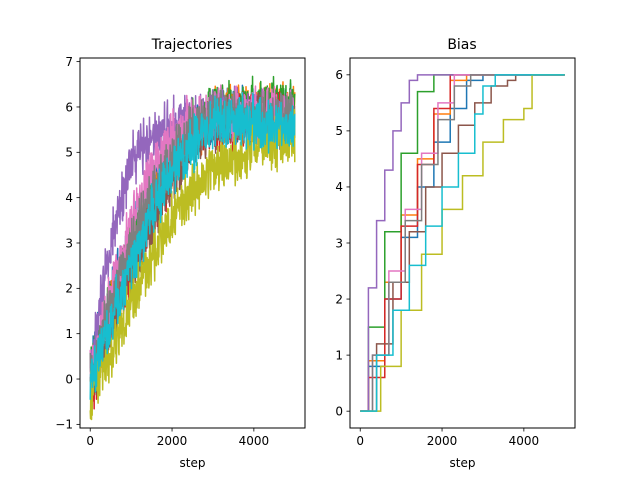 The width and height of the screenshot is (640, 480). I want to click on trajectories-y-tick-label: −1, so click(64, 425).